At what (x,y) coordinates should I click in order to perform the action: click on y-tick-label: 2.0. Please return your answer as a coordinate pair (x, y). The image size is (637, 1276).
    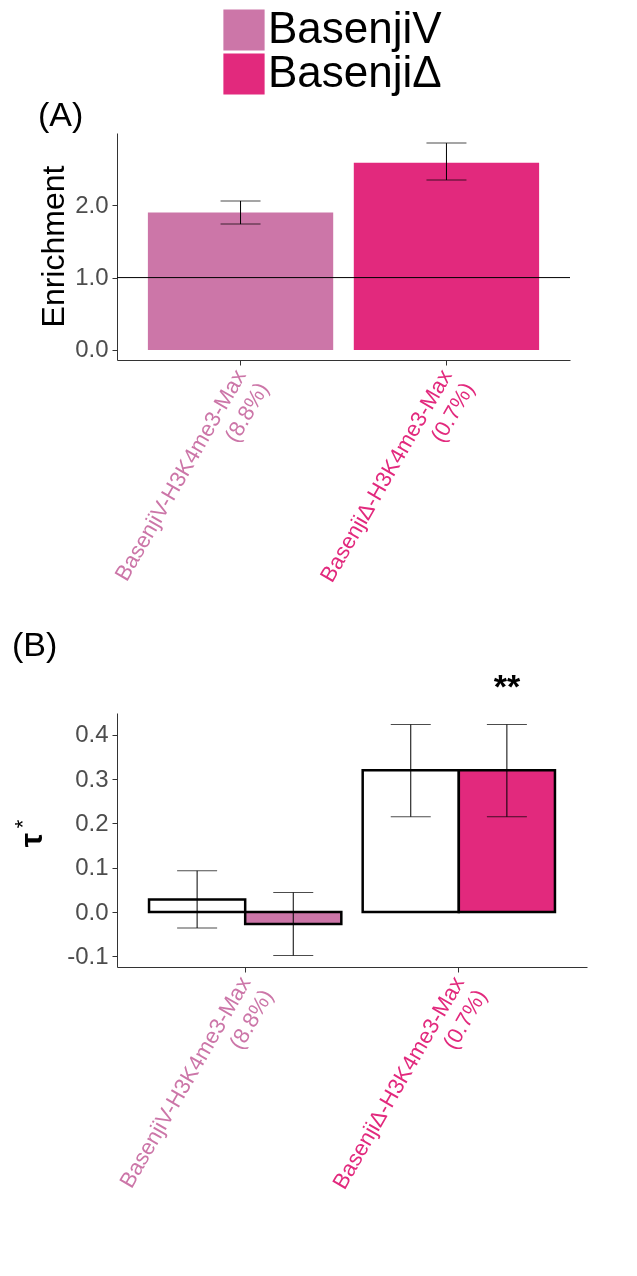
    Looking at the image, I should click on (92, 204).